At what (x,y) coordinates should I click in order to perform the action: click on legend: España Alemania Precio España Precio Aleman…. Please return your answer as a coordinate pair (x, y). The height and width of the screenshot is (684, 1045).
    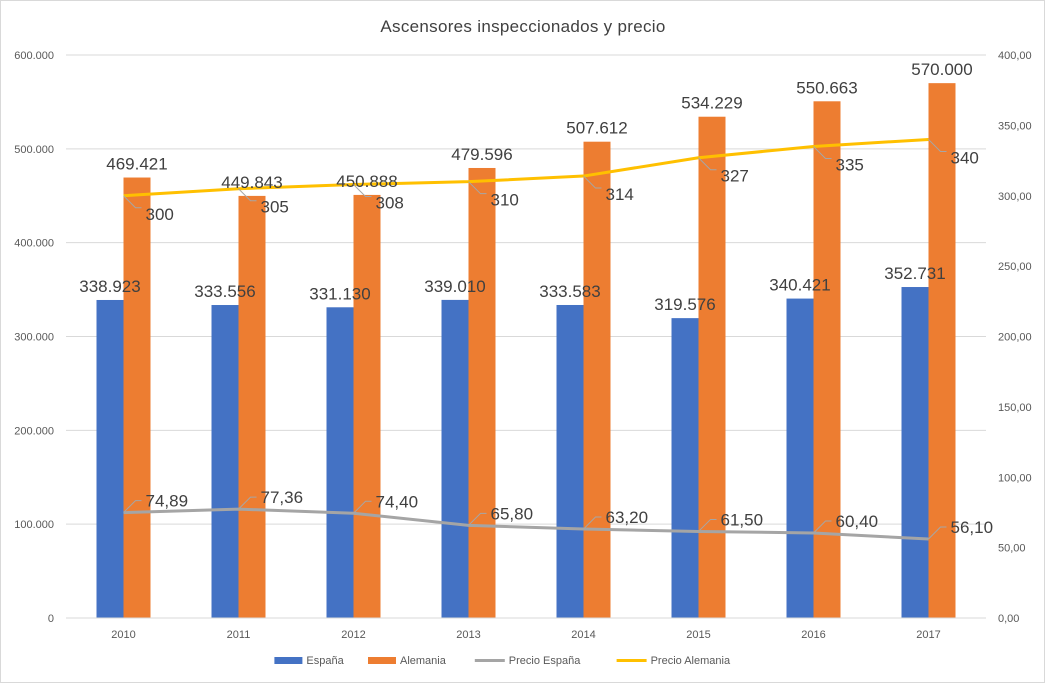
    Looking at the image, I should click on (502, 661).